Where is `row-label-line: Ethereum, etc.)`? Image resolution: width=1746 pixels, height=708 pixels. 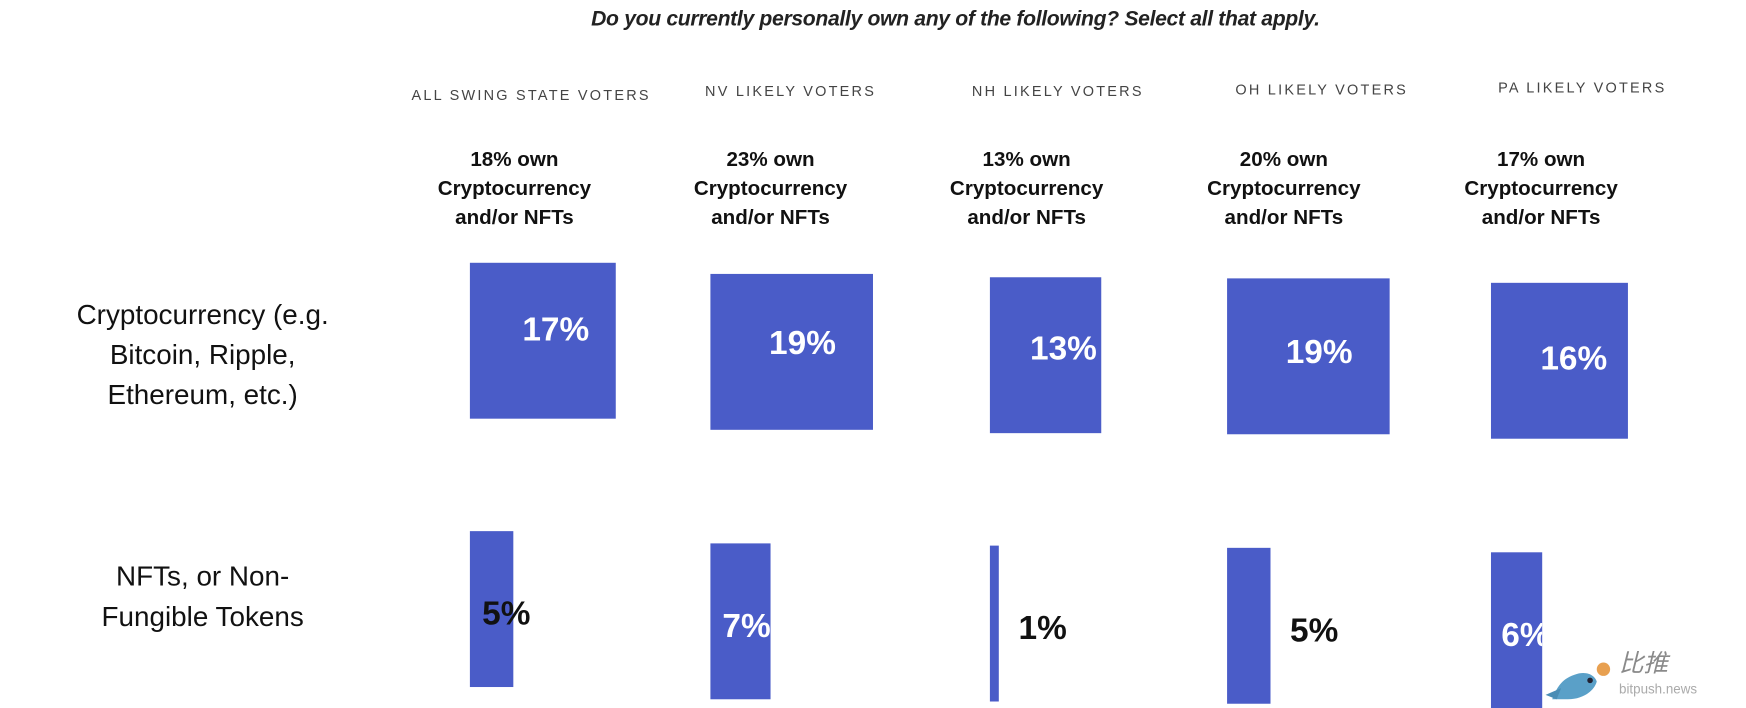 row-label-line: Ethereum, etc.) is located at coordinates (202, 395).